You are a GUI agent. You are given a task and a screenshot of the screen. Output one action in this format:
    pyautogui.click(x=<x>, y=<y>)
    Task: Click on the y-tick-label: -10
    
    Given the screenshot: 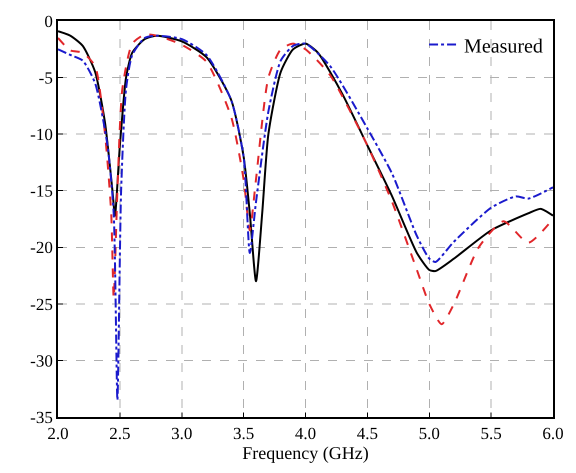 What is the action you would take?
    pyautogui.click(x=41, y=134)
    